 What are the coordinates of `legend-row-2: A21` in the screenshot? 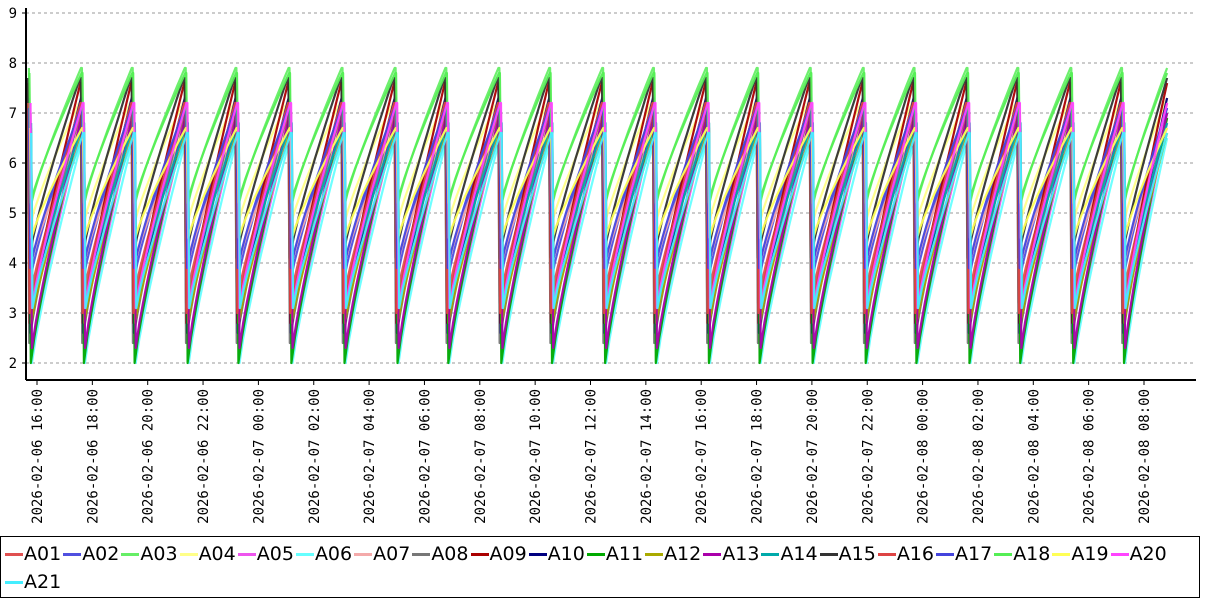 It's located at (34, 582).